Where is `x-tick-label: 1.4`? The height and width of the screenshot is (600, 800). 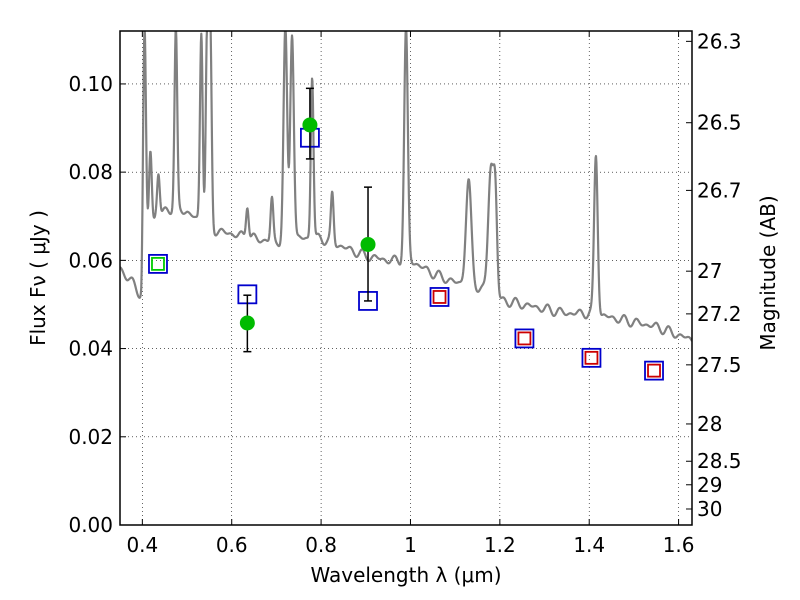 x-tick-label: 1.4 is located at coordinates (589, 545).